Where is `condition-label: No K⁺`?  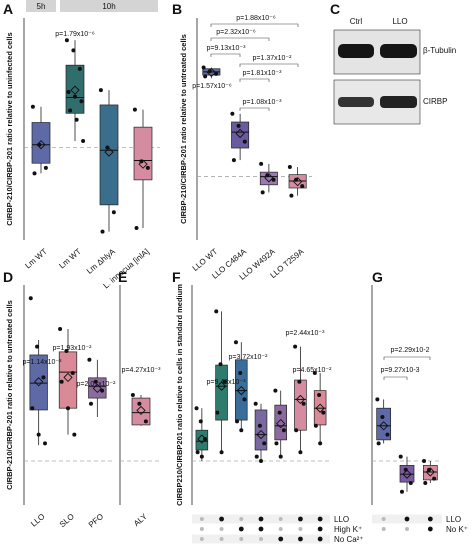 condition-label: No K⁺ is located at coordinates (457, 529).